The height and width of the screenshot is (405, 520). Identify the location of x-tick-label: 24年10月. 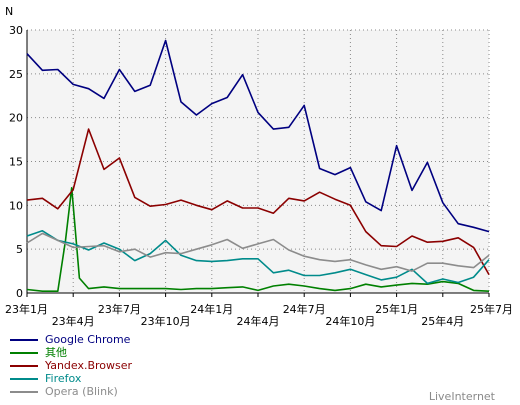
(350, 321).